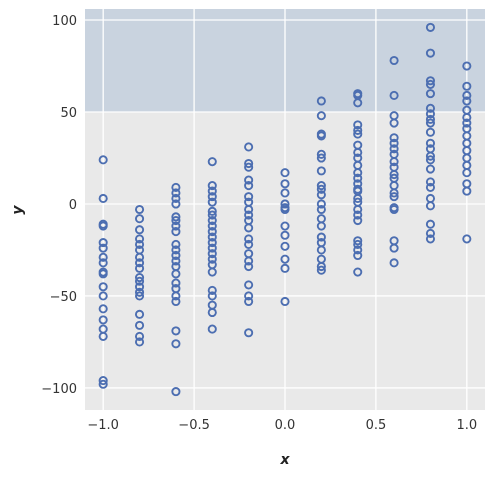  What do you see at coordinates (63, 297) in the screenshot?
I see `y-tick-label: −50` at bounding box center [63, 297].